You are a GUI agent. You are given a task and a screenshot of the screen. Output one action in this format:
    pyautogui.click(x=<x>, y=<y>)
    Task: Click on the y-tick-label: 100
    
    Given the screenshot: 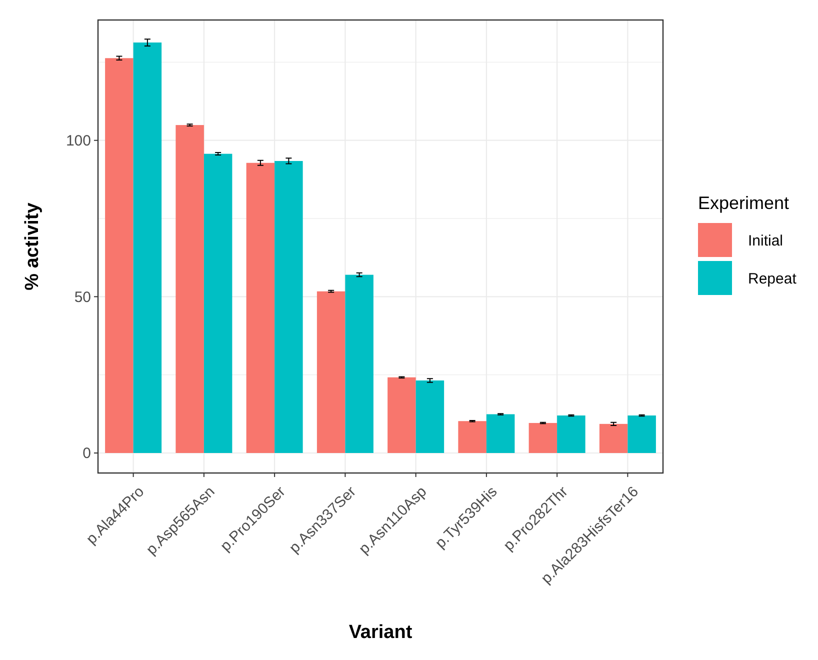 What is the action you would take?
    pyautogui.click(x=78, y=141)
    